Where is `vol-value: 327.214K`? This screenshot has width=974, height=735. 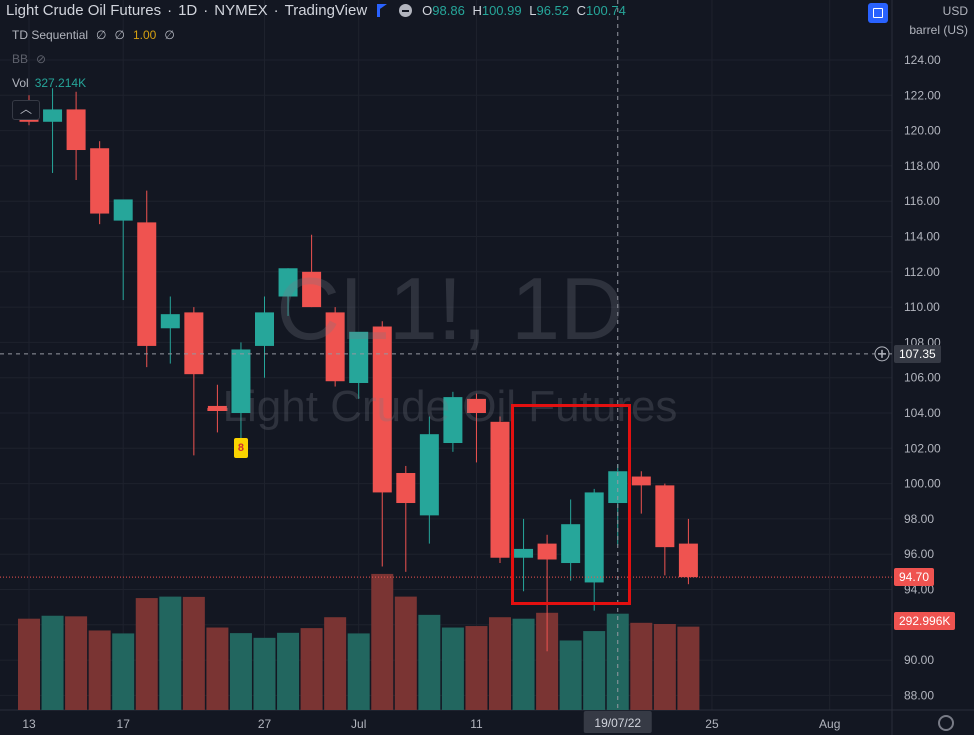
vol-value: 327.214K is located at coordinates (60, 83).